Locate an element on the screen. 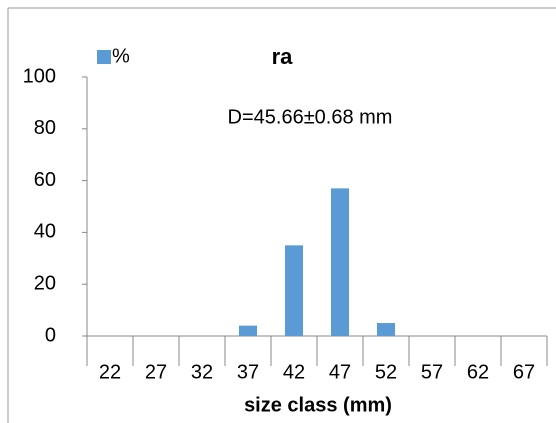  y-tick-label: 20 is located at coordinates (45, 283).